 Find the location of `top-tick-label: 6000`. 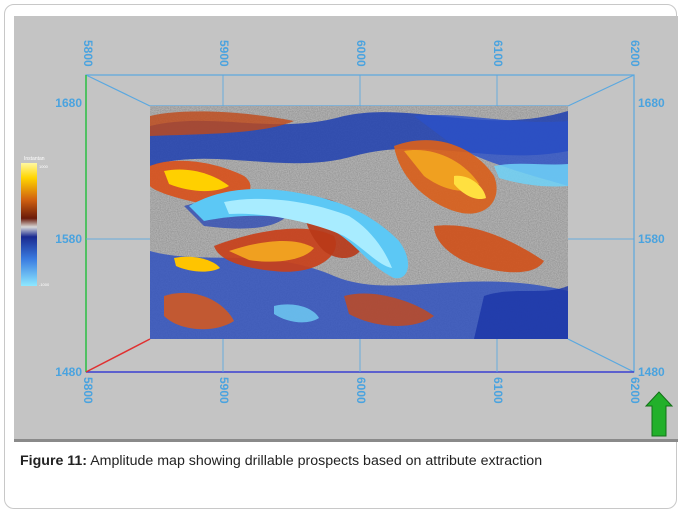

top-tick-label: 6000 is located at coordinates (361, 53).